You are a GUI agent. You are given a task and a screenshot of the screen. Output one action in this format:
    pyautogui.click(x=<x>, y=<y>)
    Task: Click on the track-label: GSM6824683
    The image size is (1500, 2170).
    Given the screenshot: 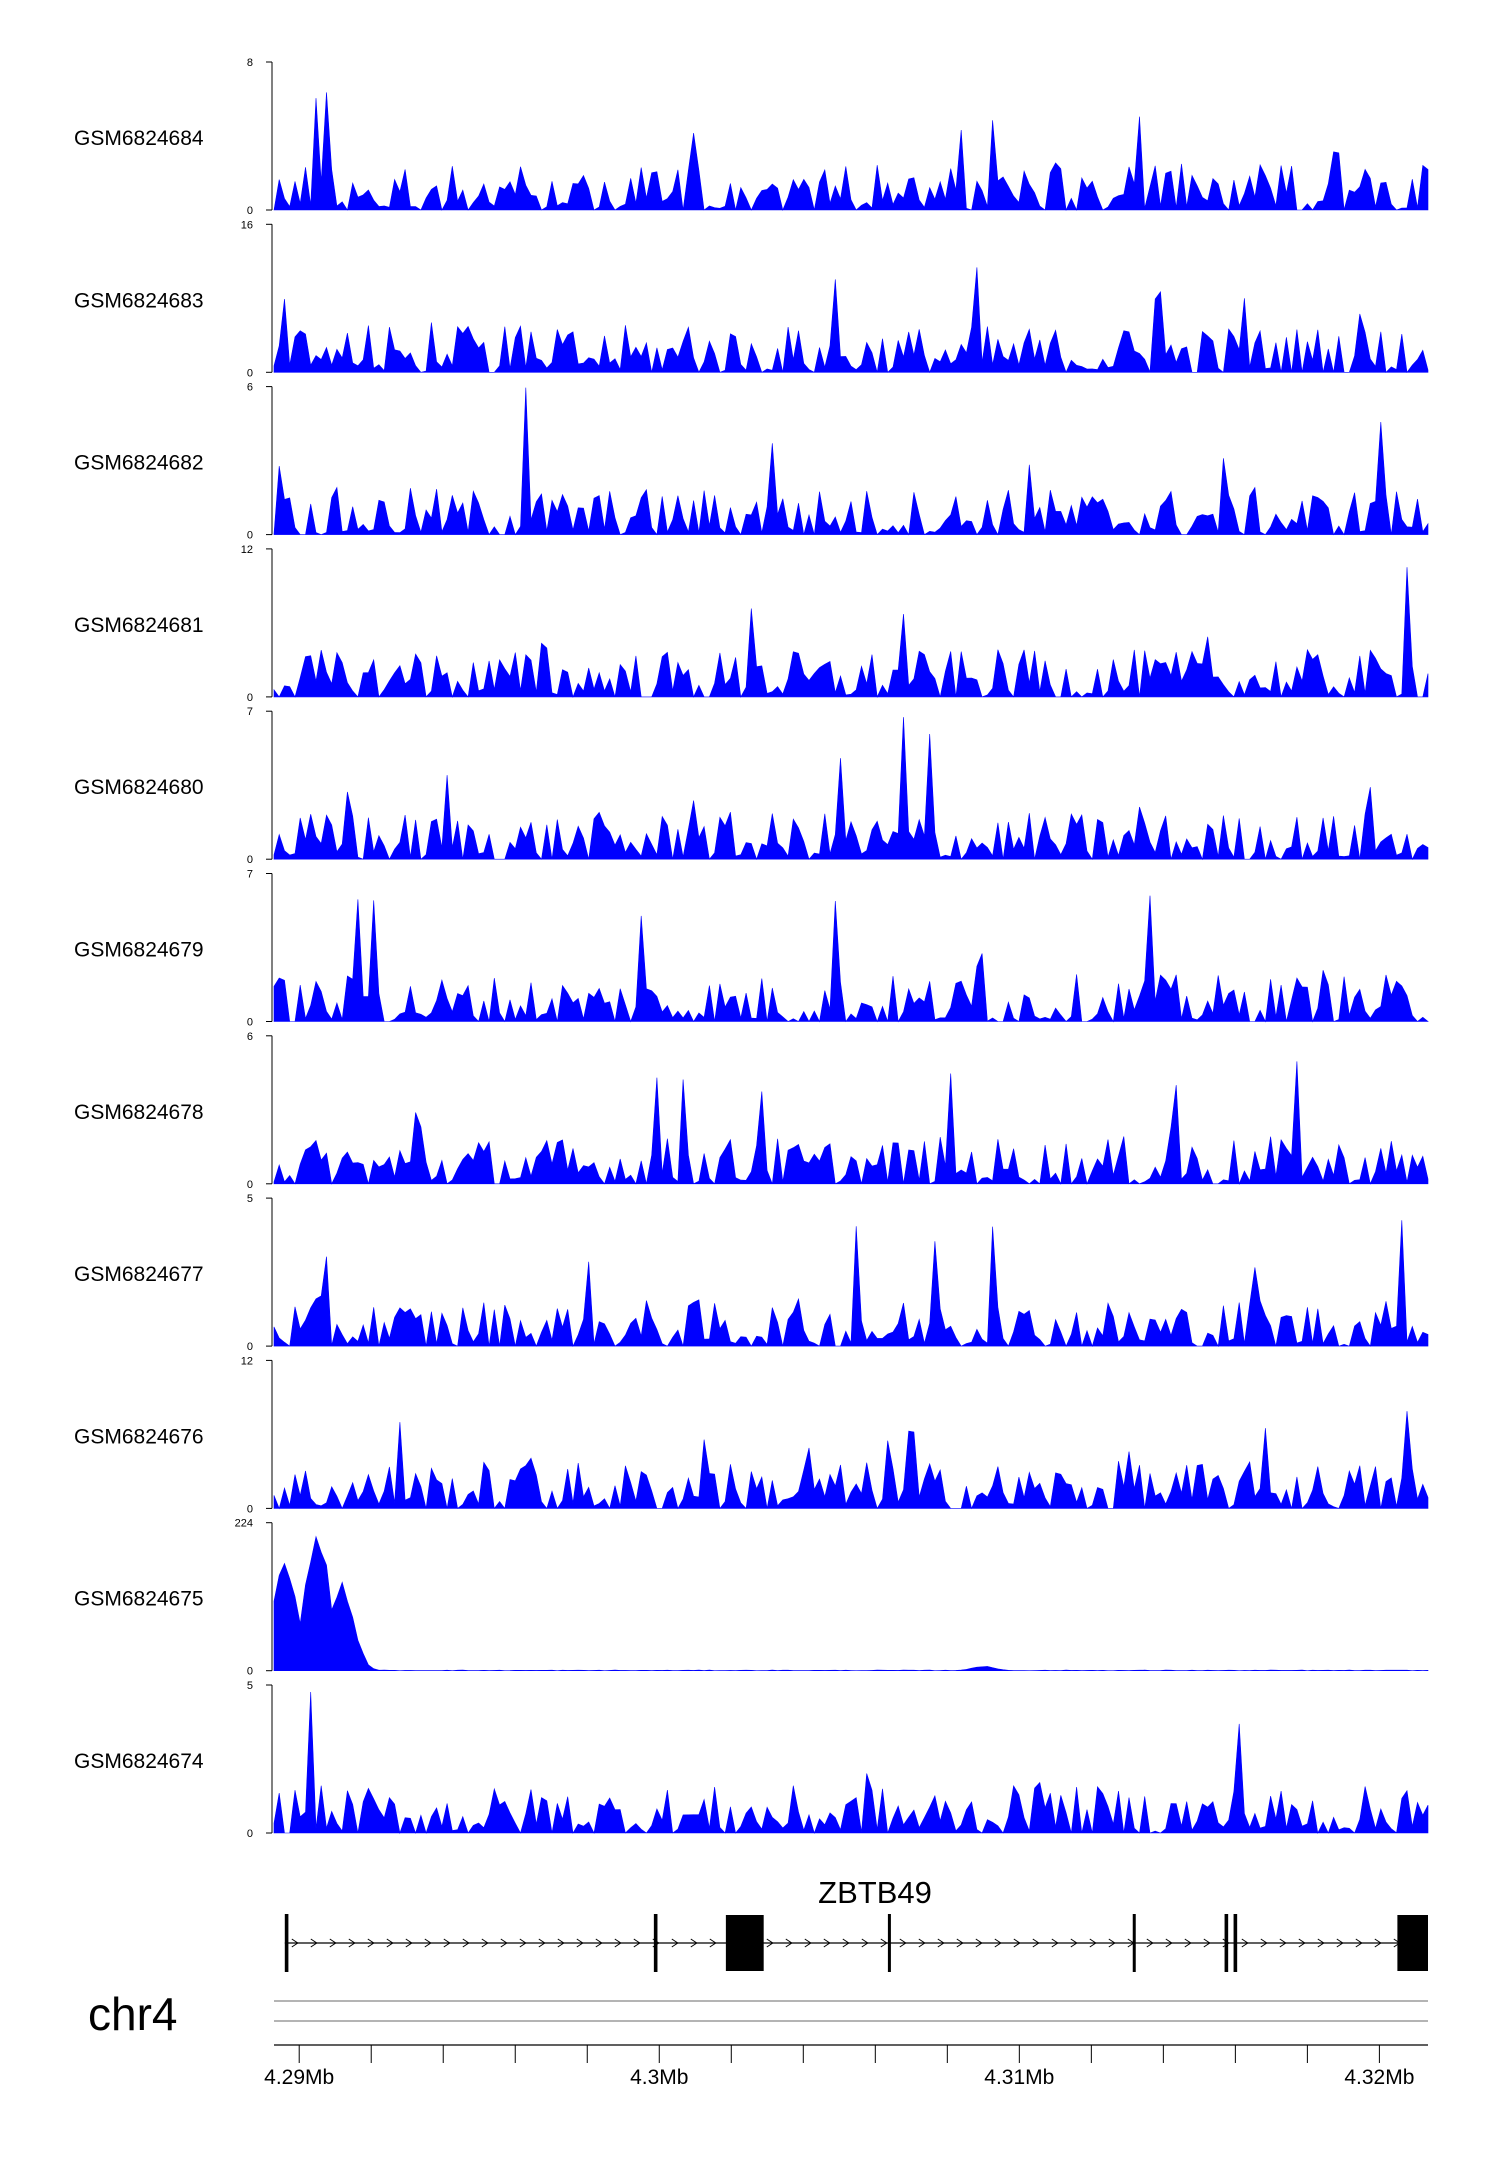 What is the action you would take?
    pyautogui.click(x=139, y=300)
    